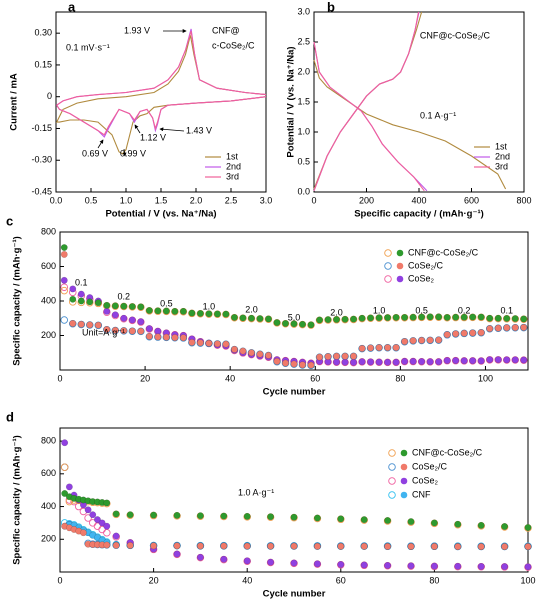  I want to click on legend-label: CNF@c-CoSe₂/C, so click(443, 252).